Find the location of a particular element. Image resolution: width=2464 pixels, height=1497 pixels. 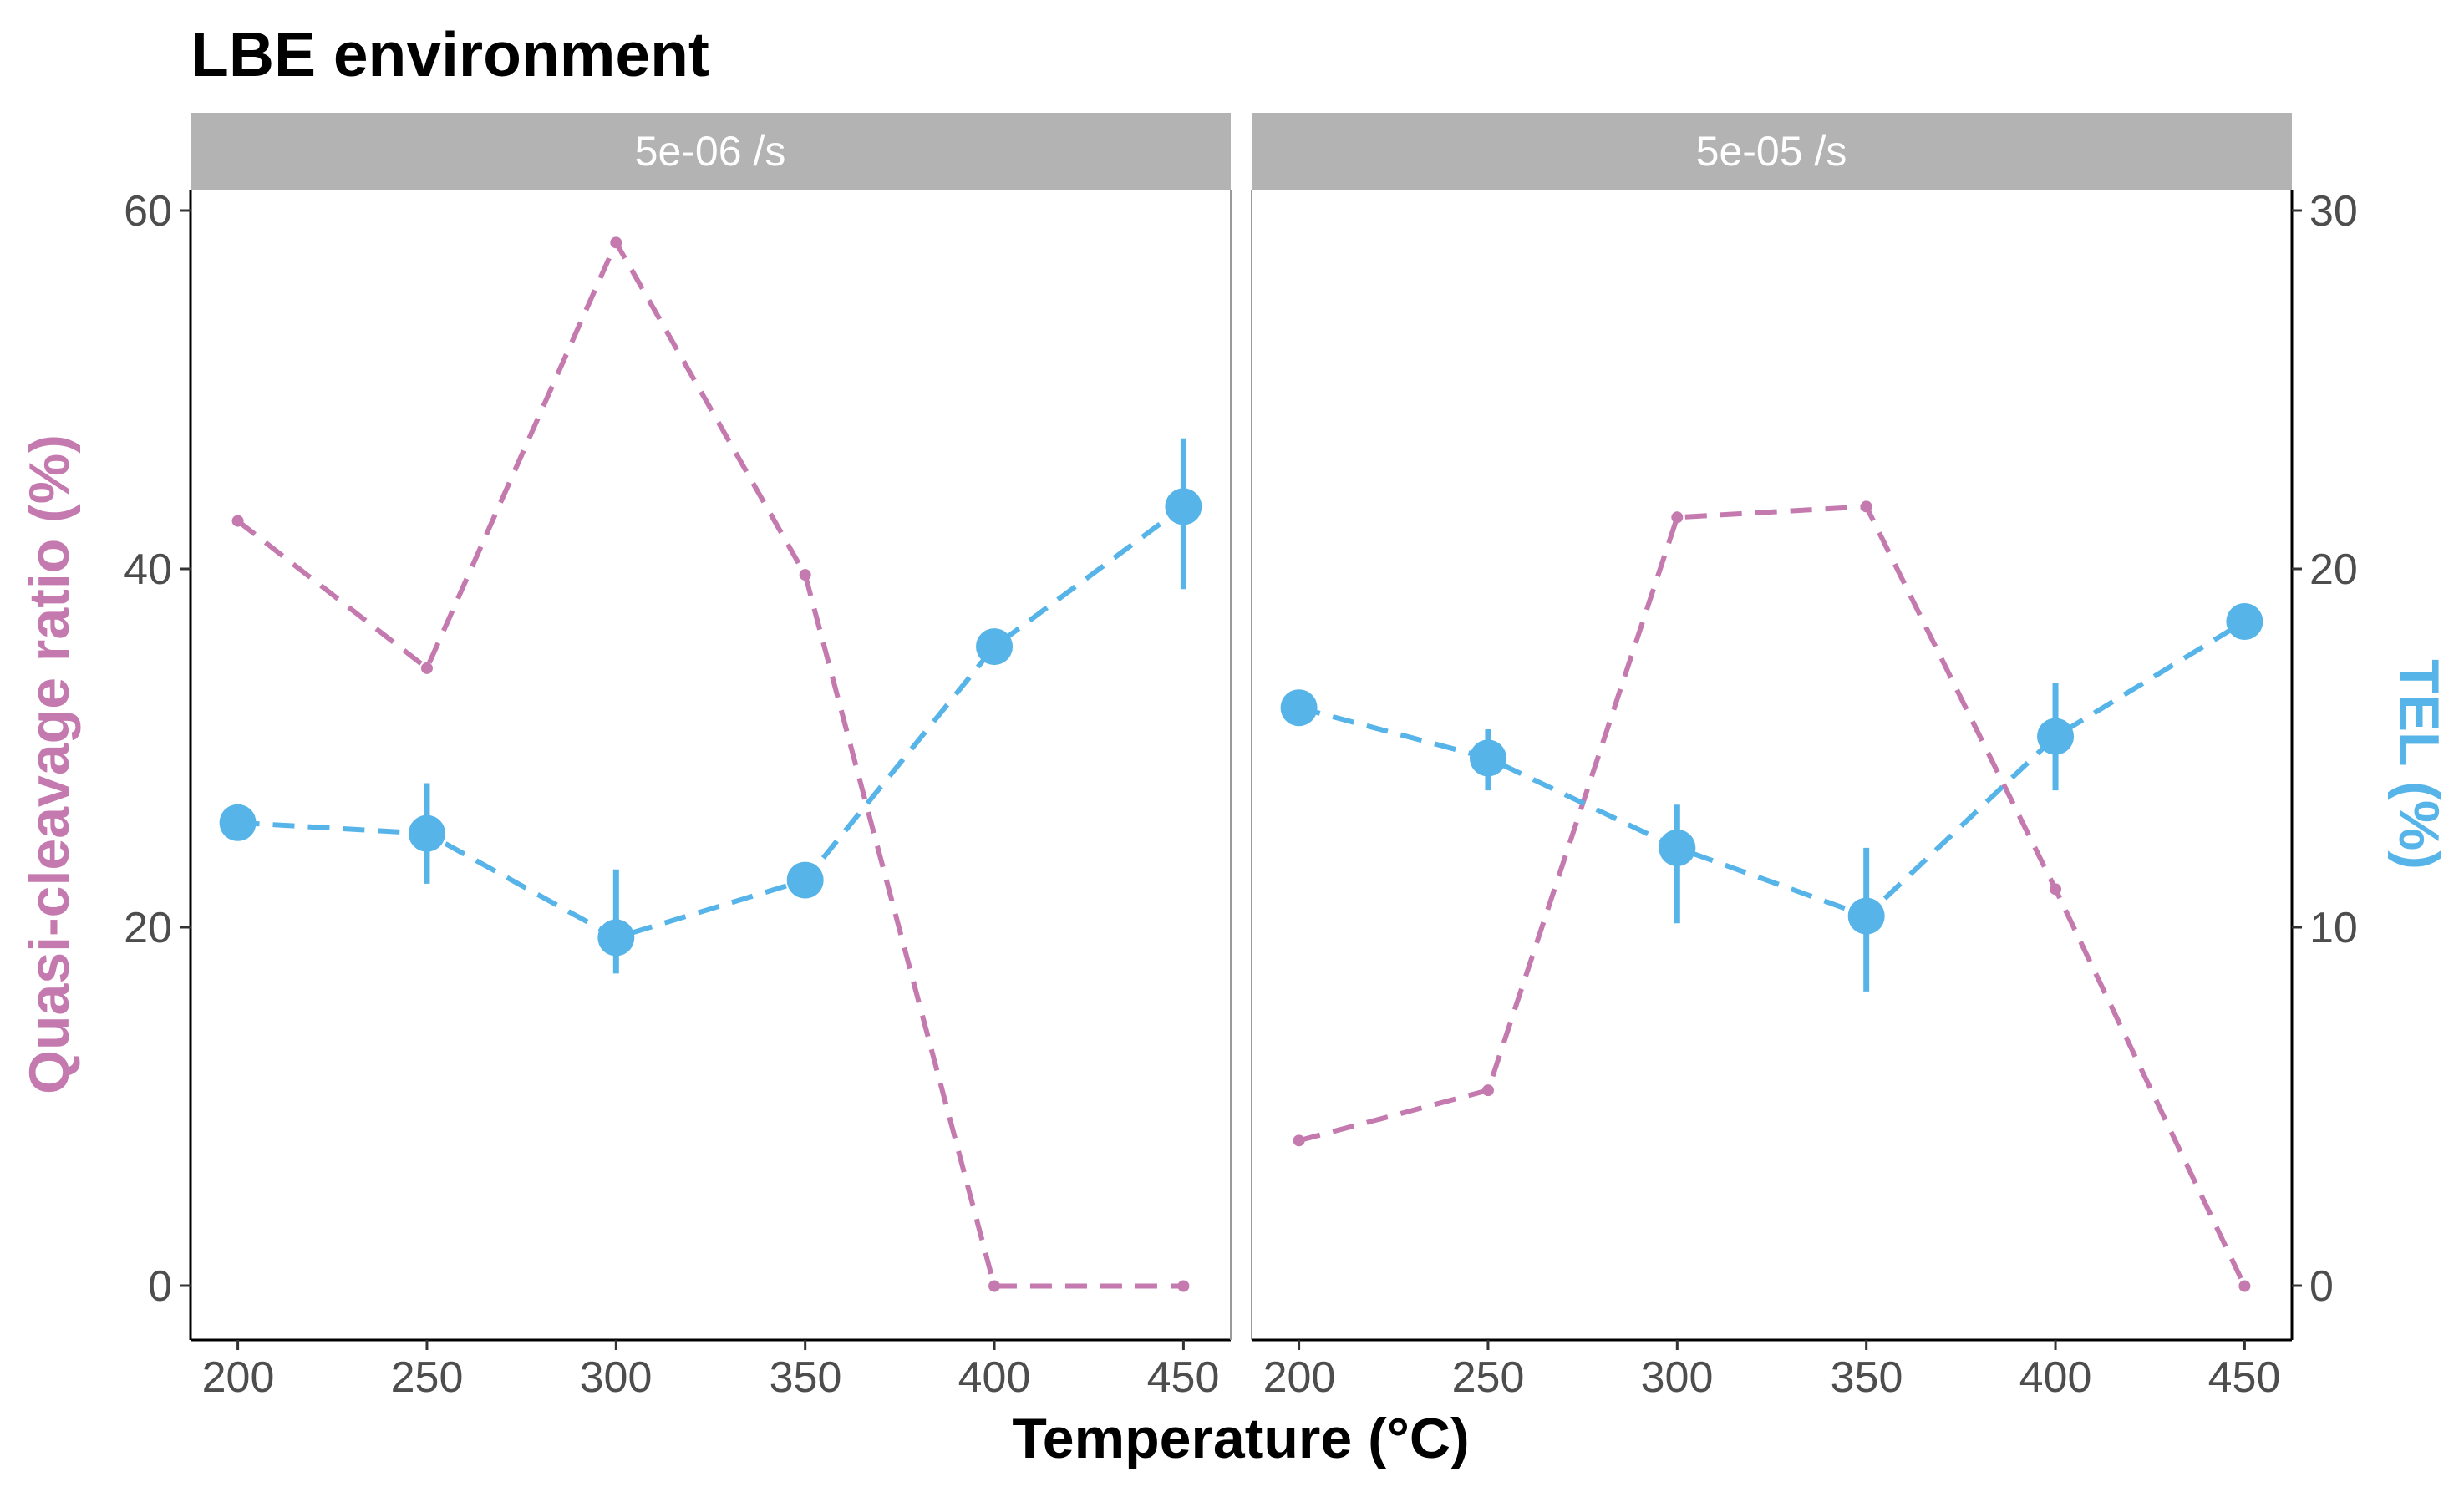

panel-2-strip is located at coordinates (1772, 151).